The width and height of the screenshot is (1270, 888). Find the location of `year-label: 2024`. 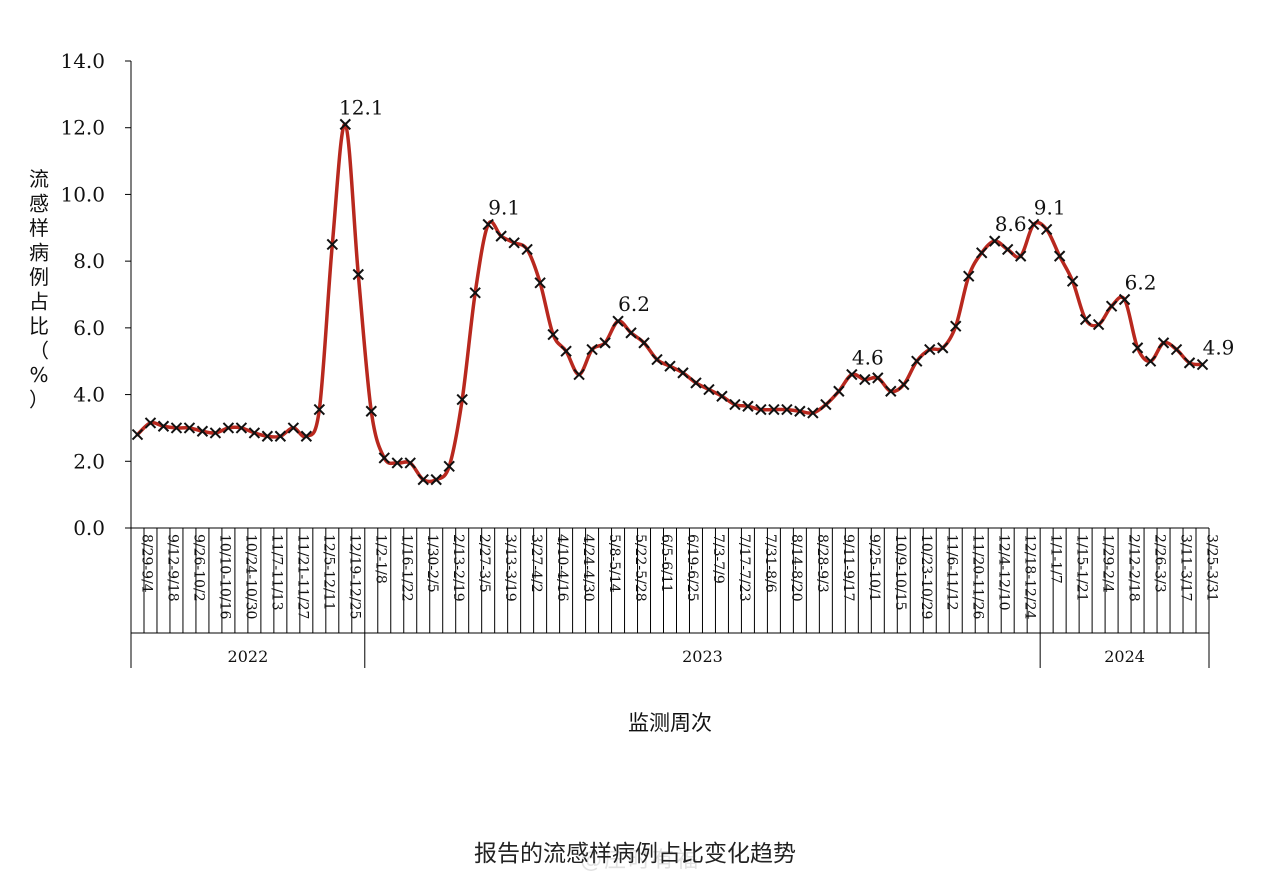

year-label: 2024 is located at coordinates (1124, 656).